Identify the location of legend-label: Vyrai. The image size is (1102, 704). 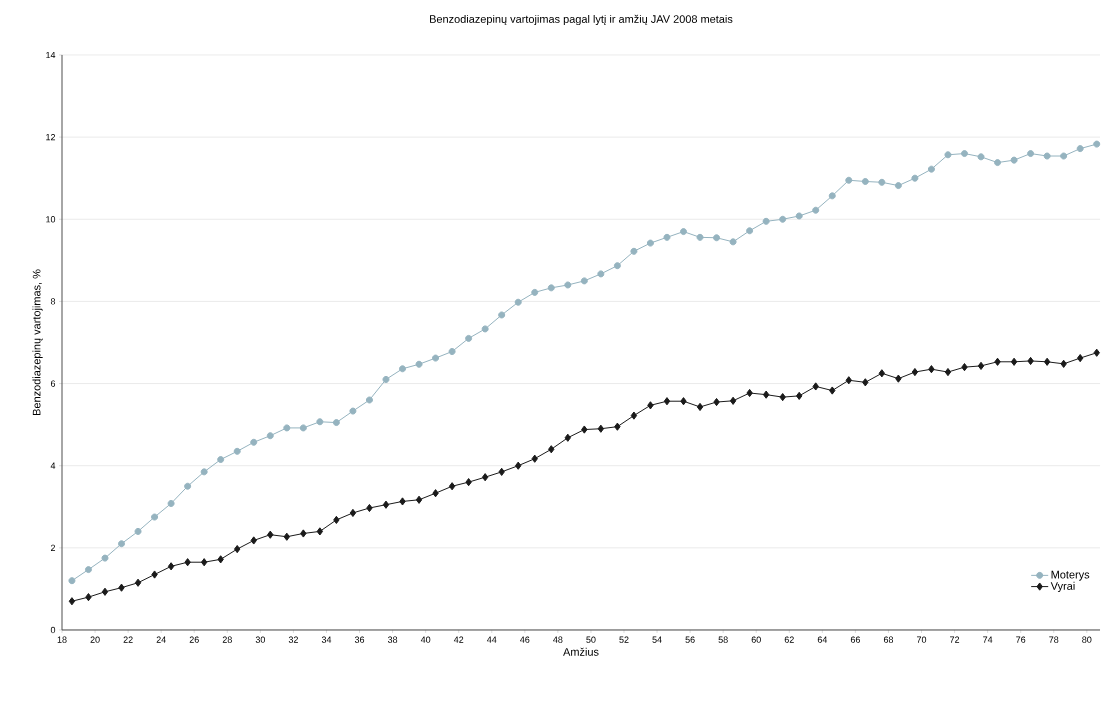
(1062, 587).